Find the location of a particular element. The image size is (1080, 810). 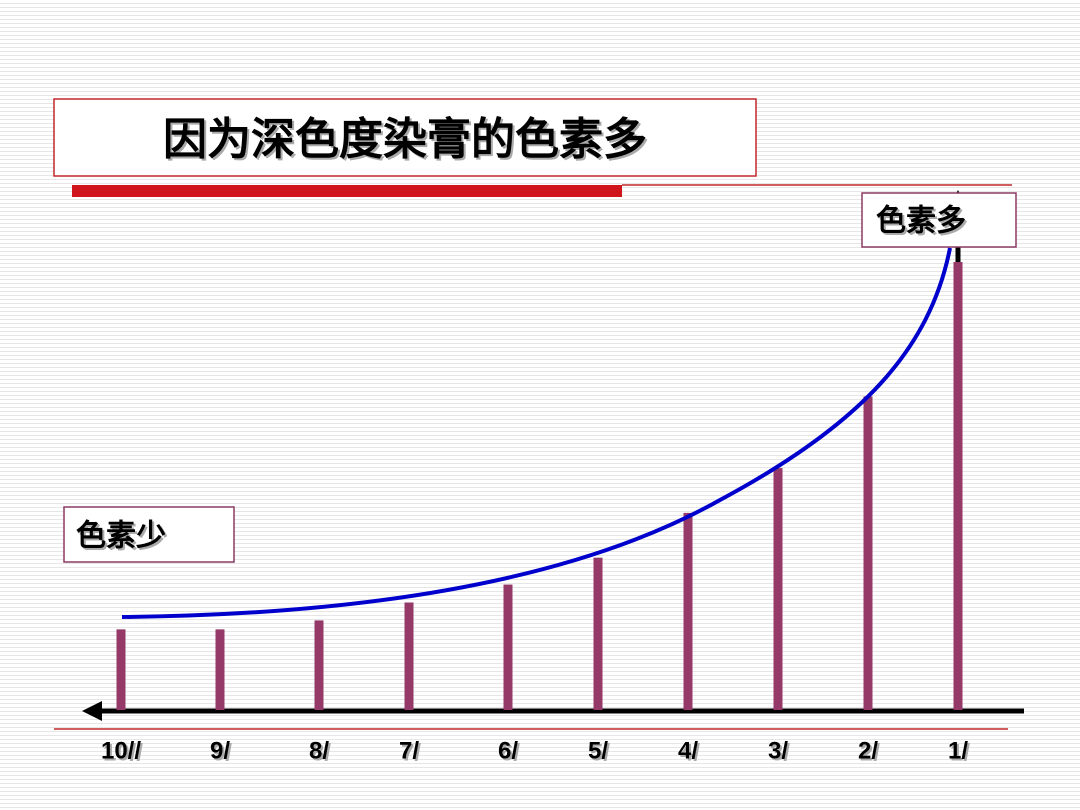

x-tick-label: 9/ is located at coordinates (220, 750).